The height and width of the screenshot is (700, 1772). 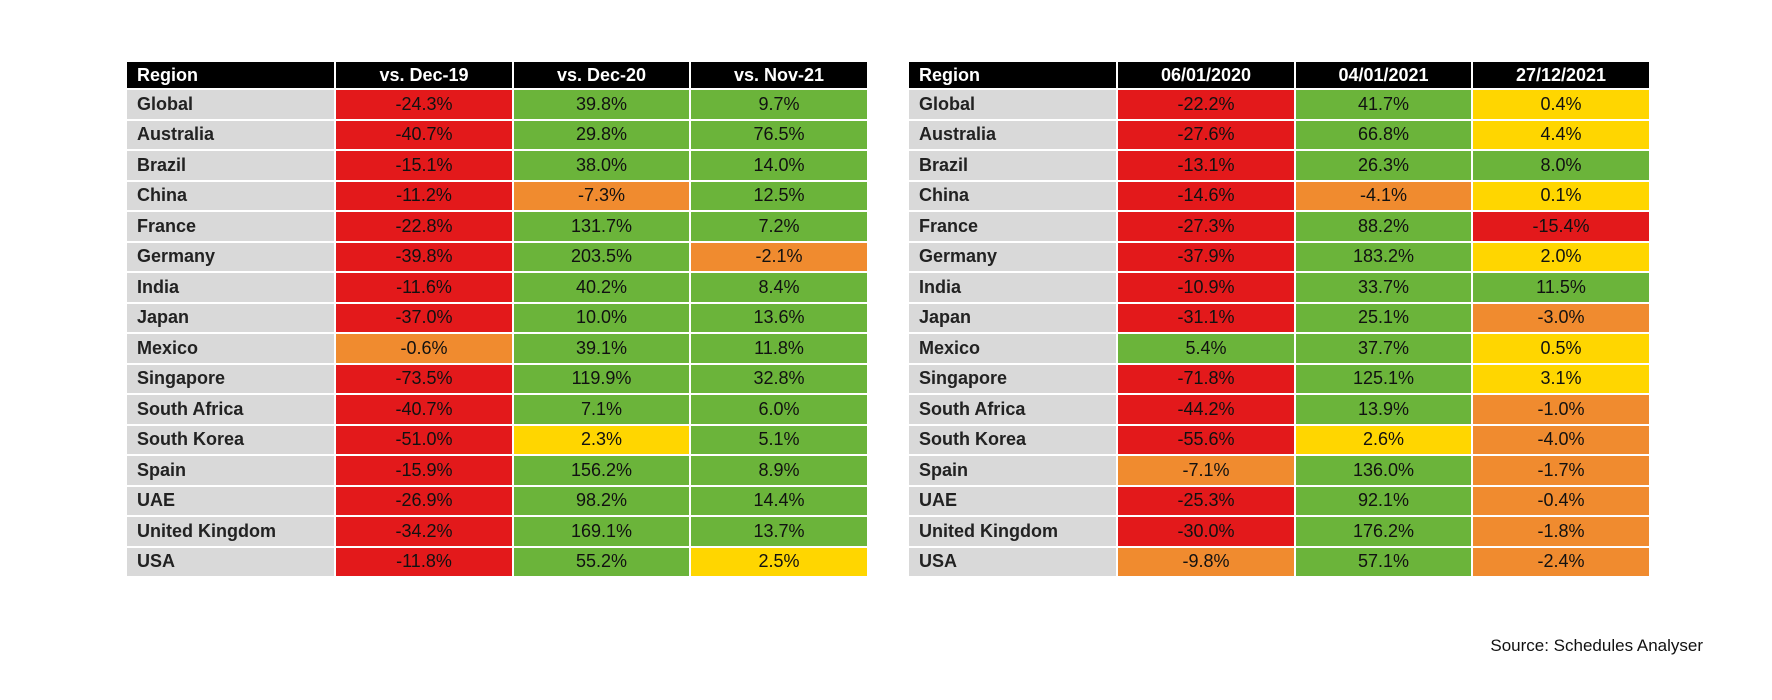 I want to click on value-cell: -10.9%, so click(x=1206, y=287).